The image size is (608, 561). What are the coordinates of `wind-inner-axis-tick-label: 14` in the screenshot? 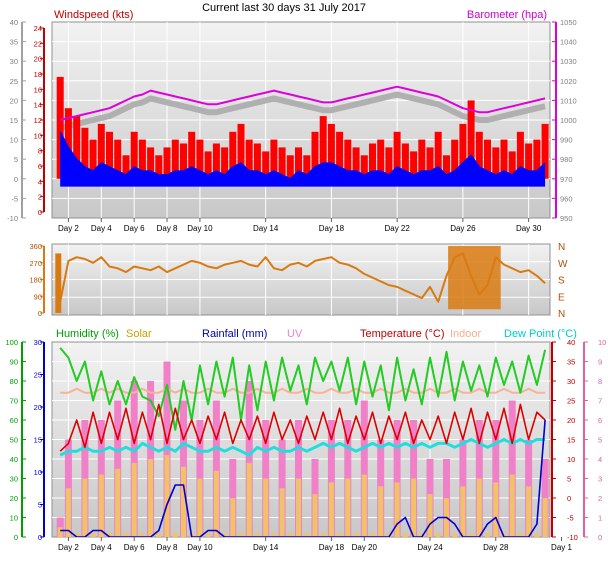 It's located at (38, 105).